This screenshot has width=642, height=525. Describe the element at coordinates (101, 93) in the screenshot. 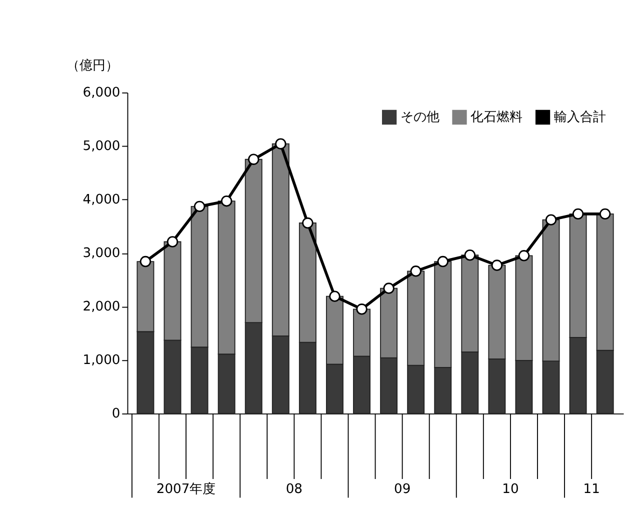

I see `y-tick-label: 6,000` at that location.